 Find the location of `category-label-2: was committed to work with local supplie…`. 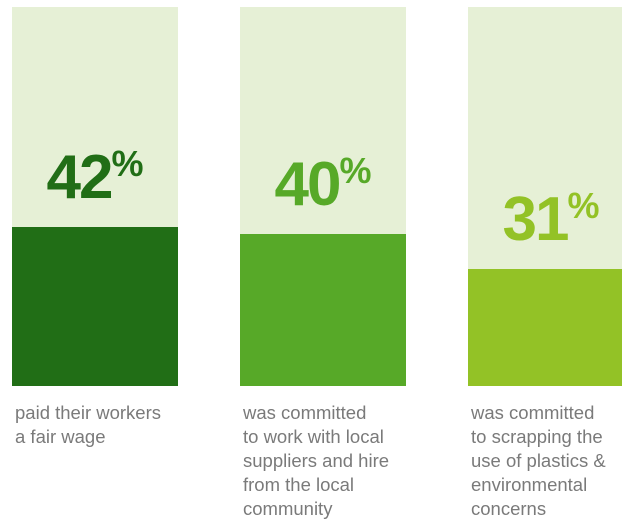

category-label-2: was committed to work with local supplie… is located at coordinates (316, 460).